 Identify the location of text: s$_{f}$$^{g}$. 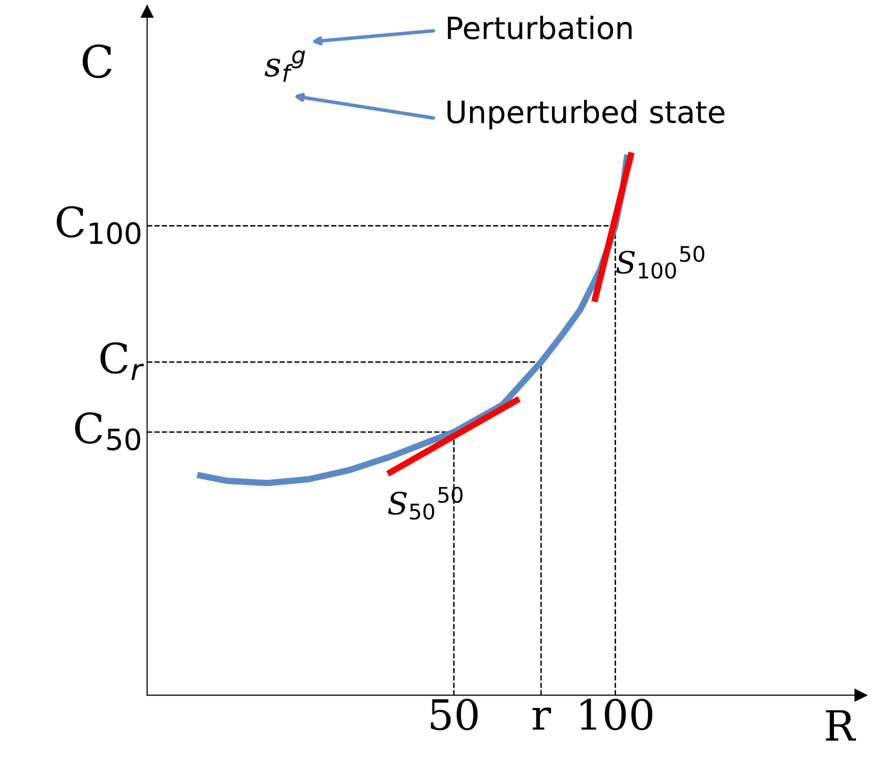
(285, 66).